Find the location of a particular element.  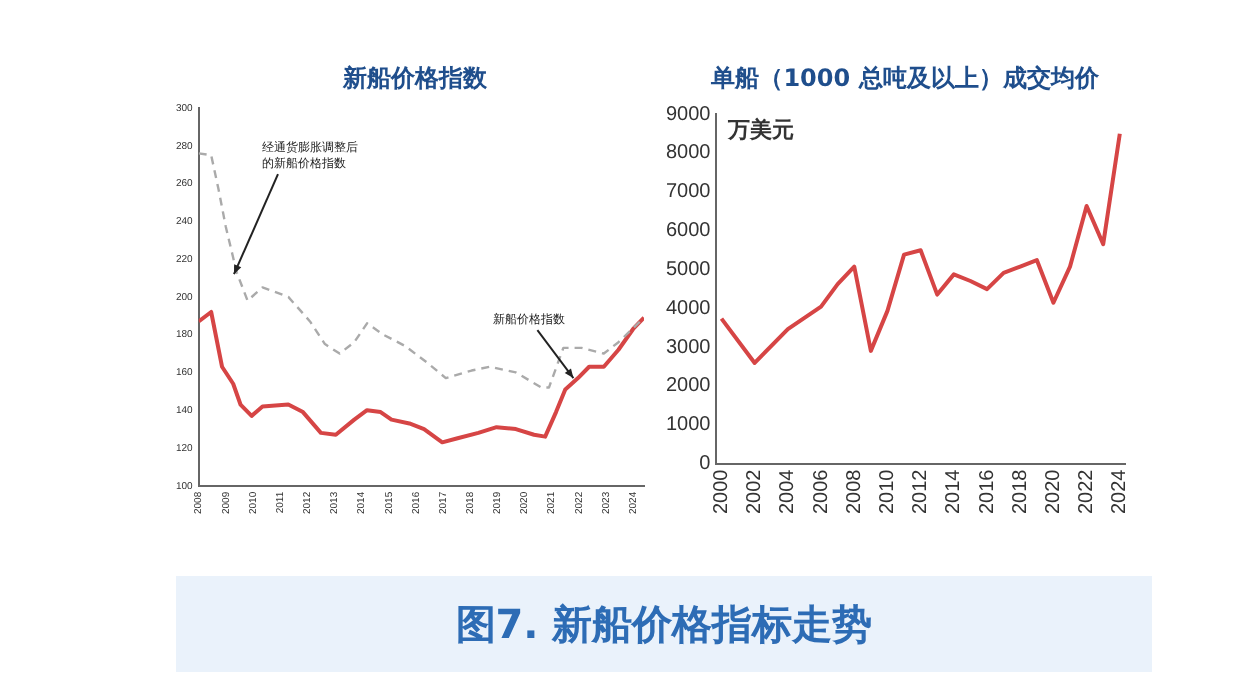

x-tick-label: 2010 is located at coordinates (887, 491).